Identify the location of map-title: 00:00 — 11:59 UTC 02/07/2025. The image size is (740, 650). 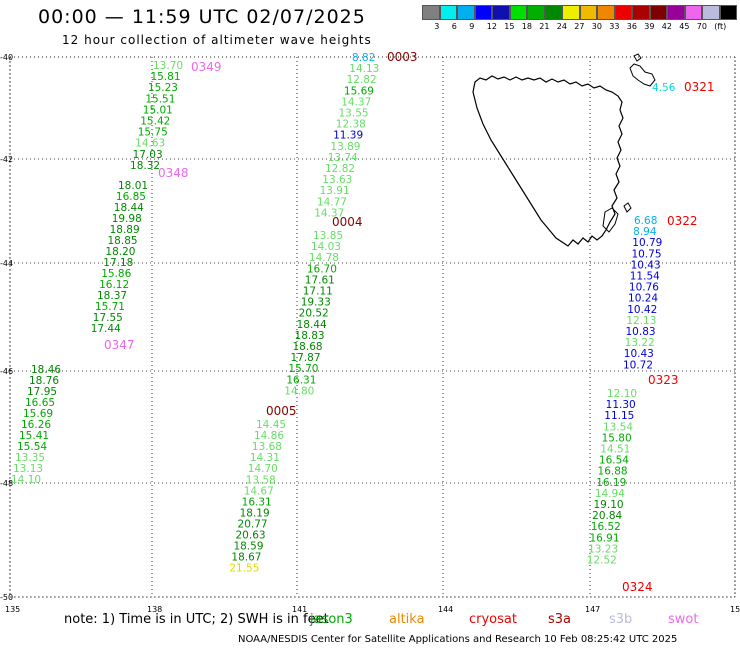
(202, 17).